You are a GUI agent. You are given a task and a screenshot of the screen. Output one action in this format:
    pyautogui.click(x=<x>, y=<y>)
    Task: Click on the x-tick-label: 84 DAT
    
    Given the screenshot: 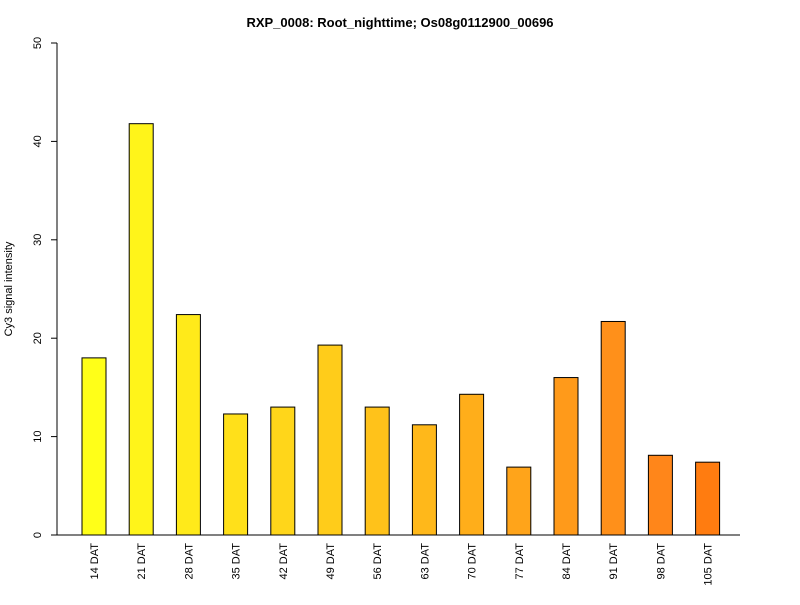 What is the action you would take?
    pyautogui.click(x=567, y=561)
    